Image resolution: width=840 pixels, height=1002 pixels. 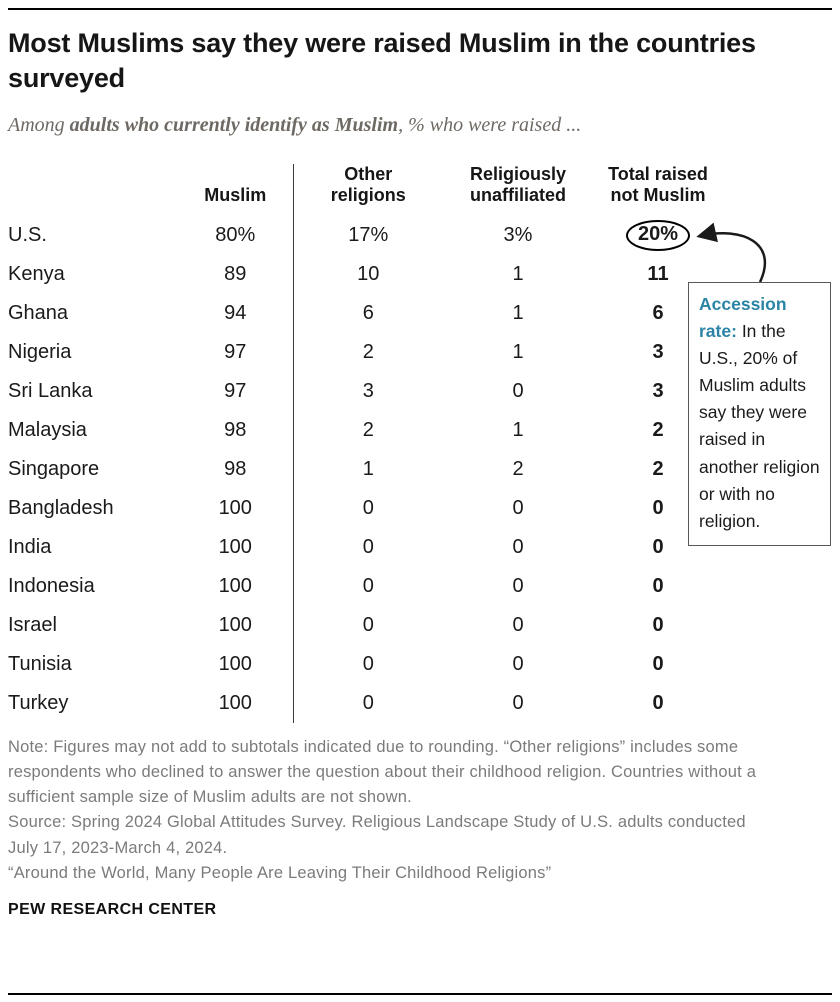 I want to click on value-cell: 94, so click(x=235, y=313).